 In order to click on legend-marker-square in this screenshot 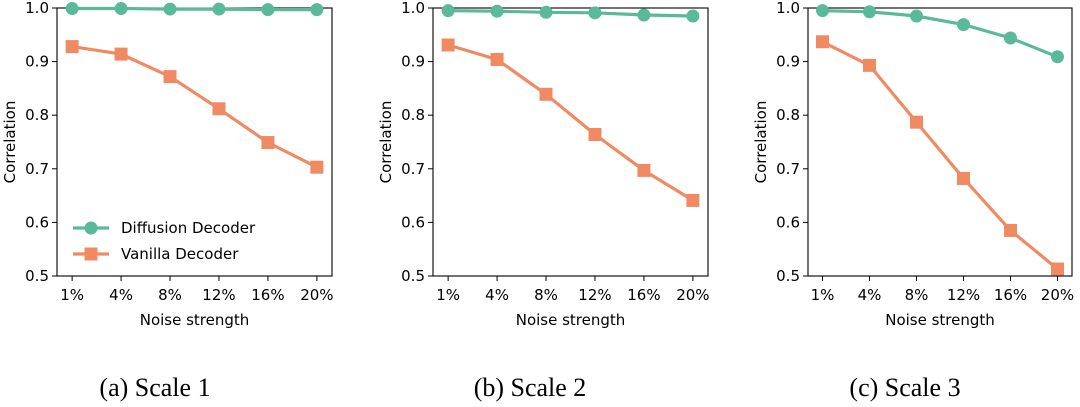, I will do `click(91, 254)`.